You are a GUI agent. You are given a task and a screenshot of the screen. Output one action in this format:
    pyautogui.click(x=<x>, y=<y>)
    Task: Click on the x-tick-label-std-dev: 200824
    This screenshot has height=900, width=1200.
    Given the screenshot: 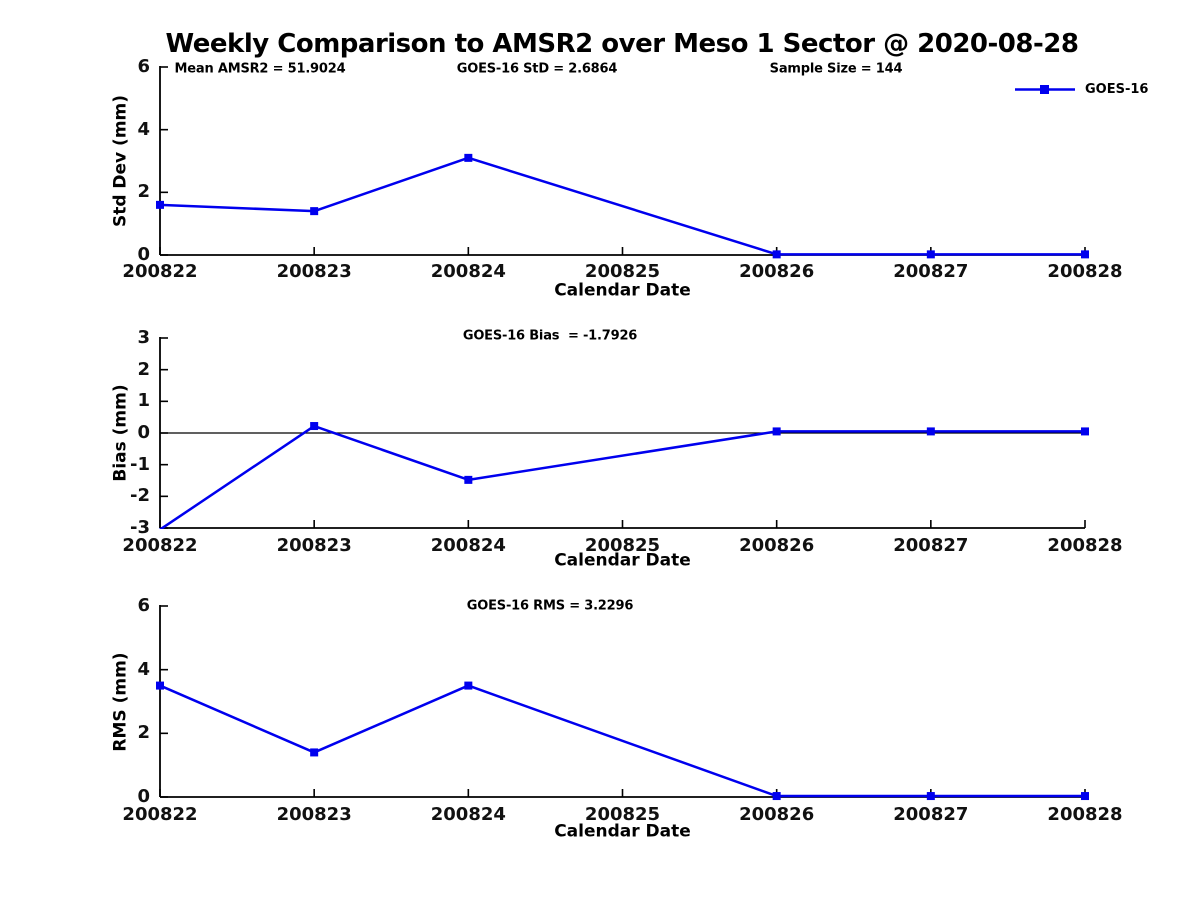 What is the action you would take?
    pyautogui.click(x=468, y=271)
    